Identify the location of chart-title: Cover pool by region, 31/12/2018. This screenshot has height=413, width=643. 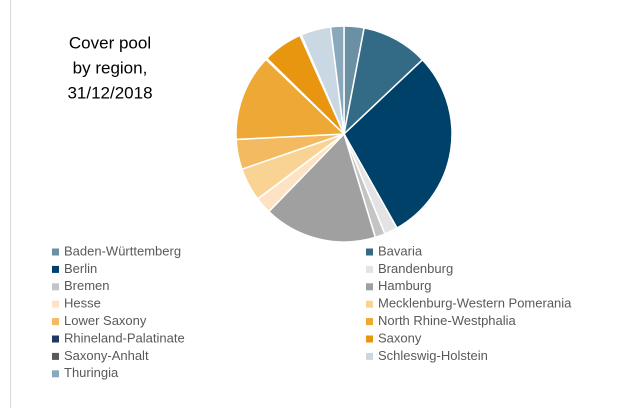
(109, 67).